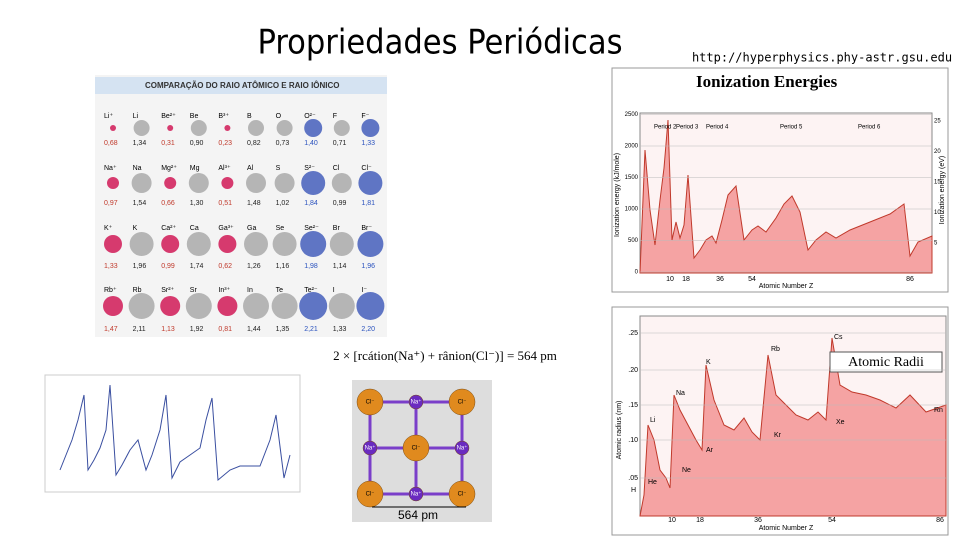  Describe the element at coordinates (337, 228) in the screenshot. I see `ion-symbol: Br` at that location.